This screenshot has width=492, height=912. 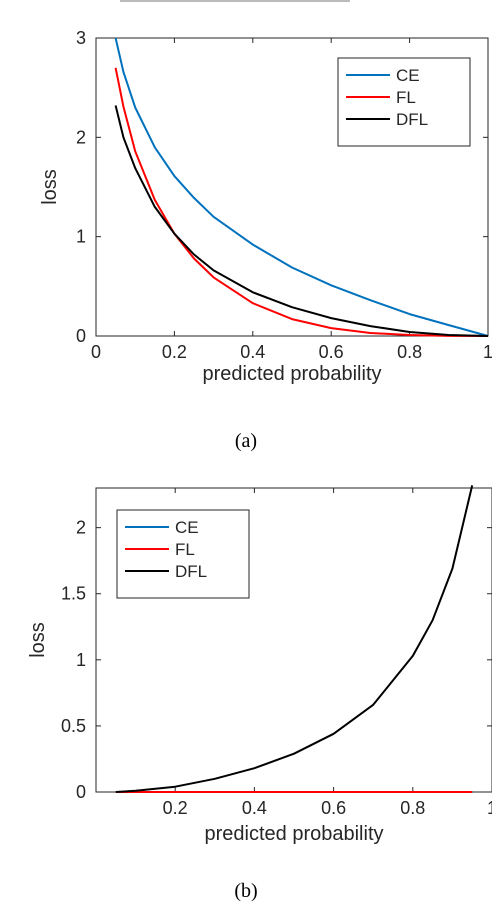 What do you see at coordinates (96, 352) in the screenshot?
I see `x-tick-label: 0` at bounding box center [96, 352].